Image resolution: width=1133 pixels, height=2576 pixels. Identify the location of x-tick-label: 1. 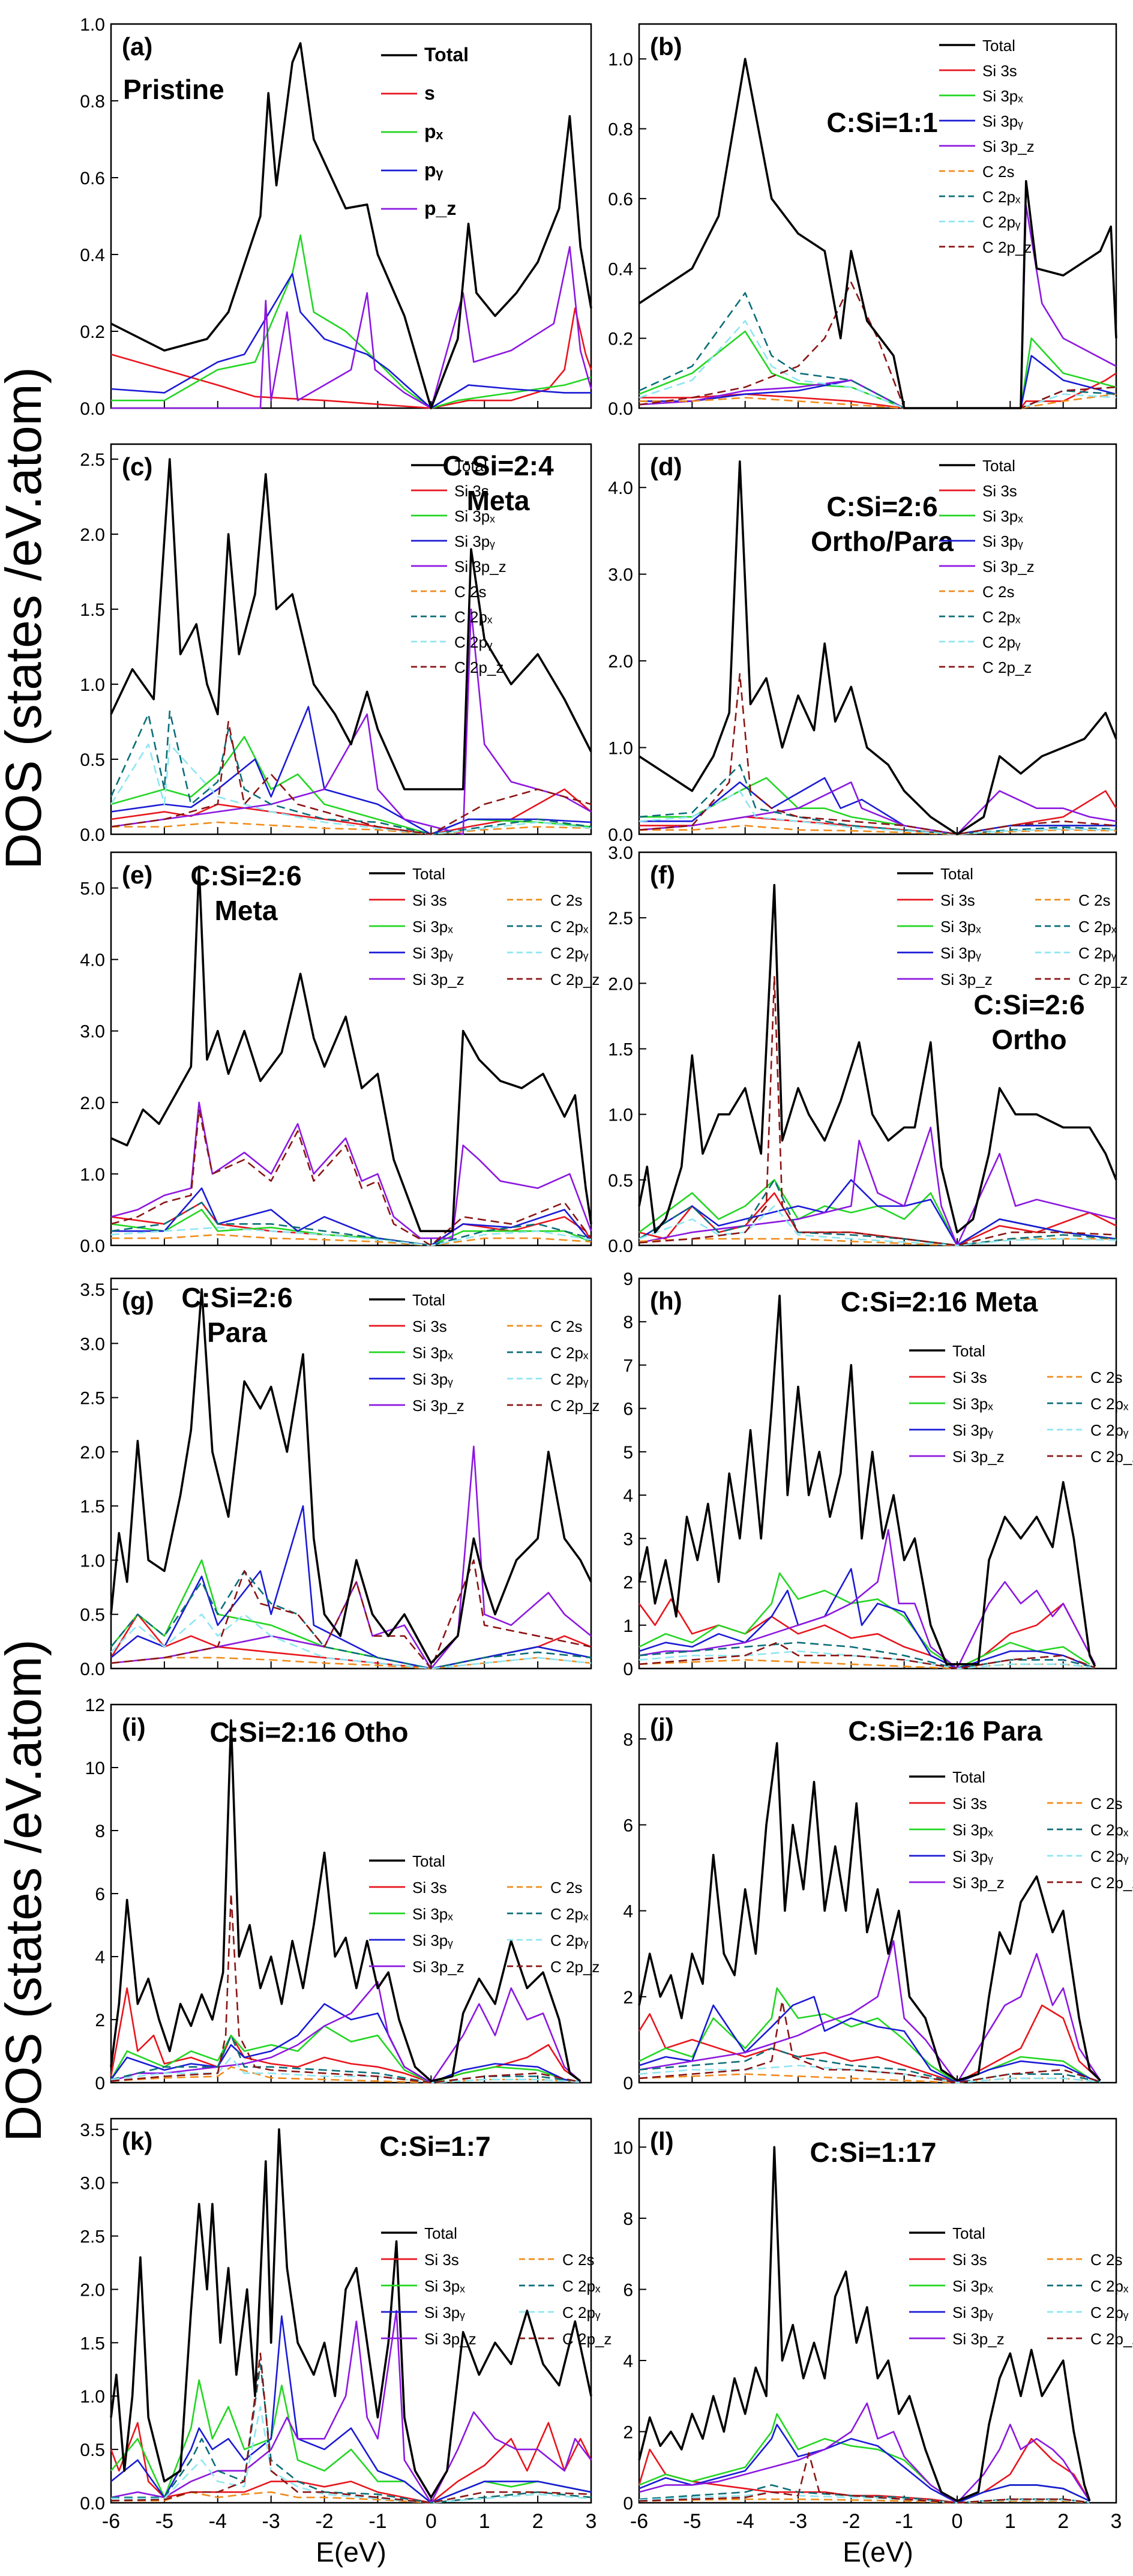
(1010, 2521).